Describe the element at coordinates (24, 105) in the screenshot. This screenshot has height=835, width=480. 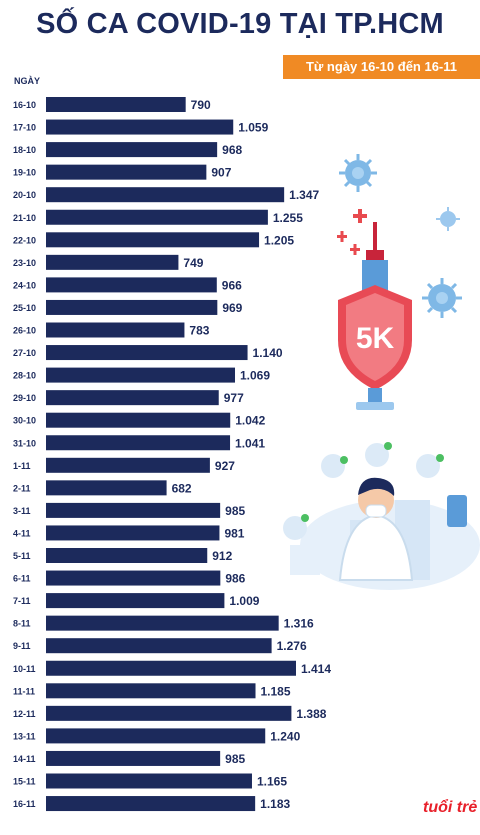
I see `category-label: 16-10` at that location.